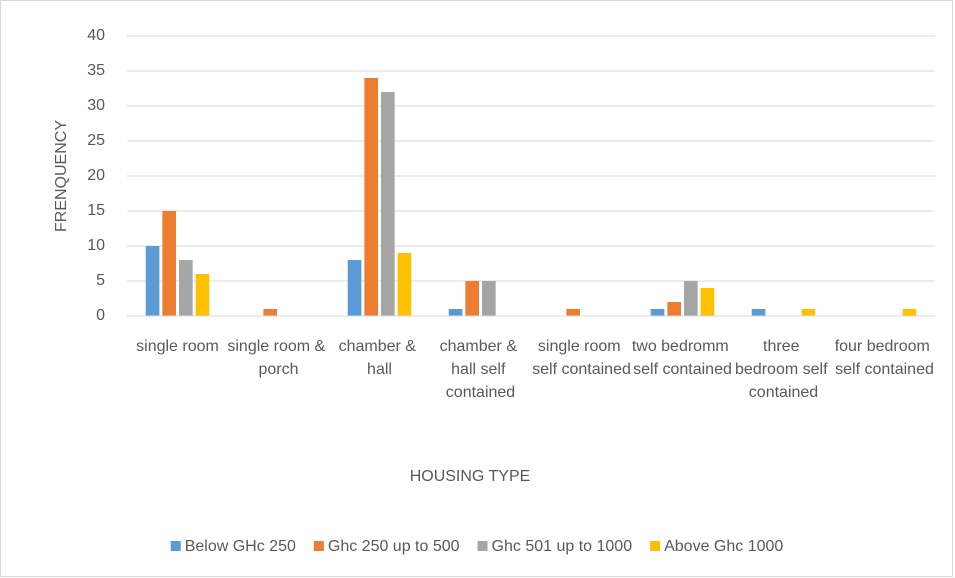 The width and height of the screenshot is (955, 578). I want to click on y-axis-title: FRENQUENCY, so click(61, 176).